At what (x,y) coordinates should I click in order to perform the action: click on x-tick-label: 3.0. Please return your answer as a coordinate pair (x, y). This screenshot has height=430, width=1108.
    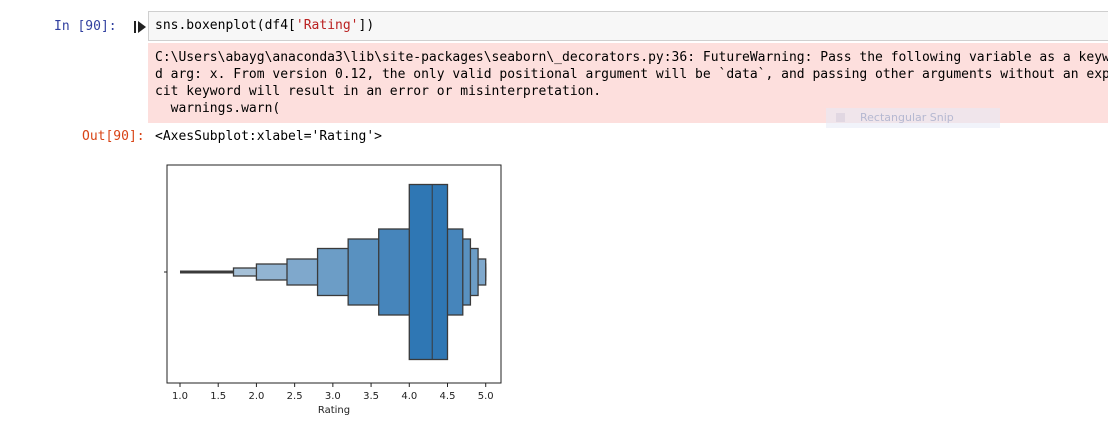
    Looking at the image, I should click on (333, 396).